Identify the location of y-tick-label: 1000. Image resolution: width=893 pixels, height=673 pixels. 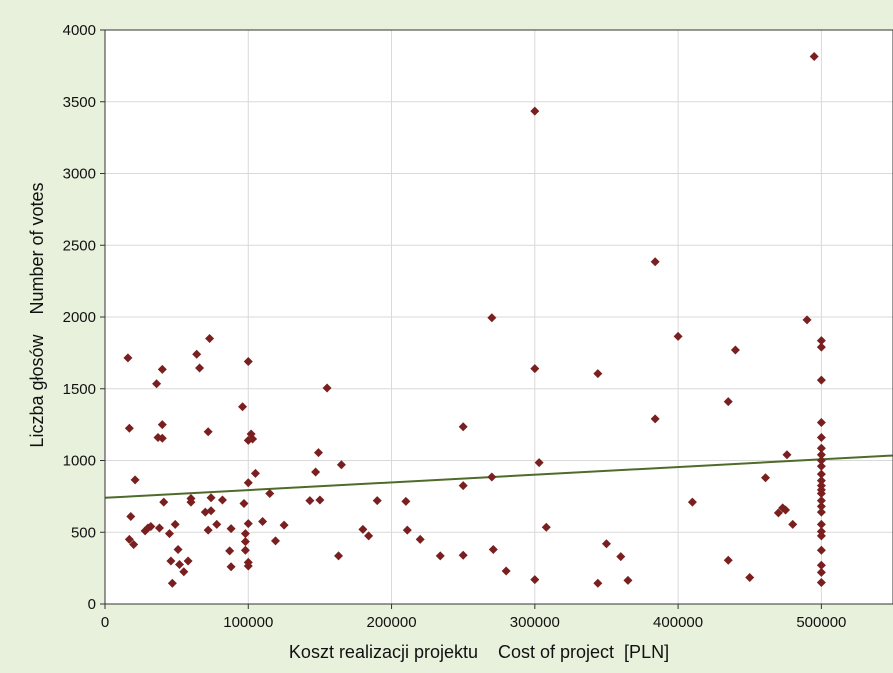
(79, 461).